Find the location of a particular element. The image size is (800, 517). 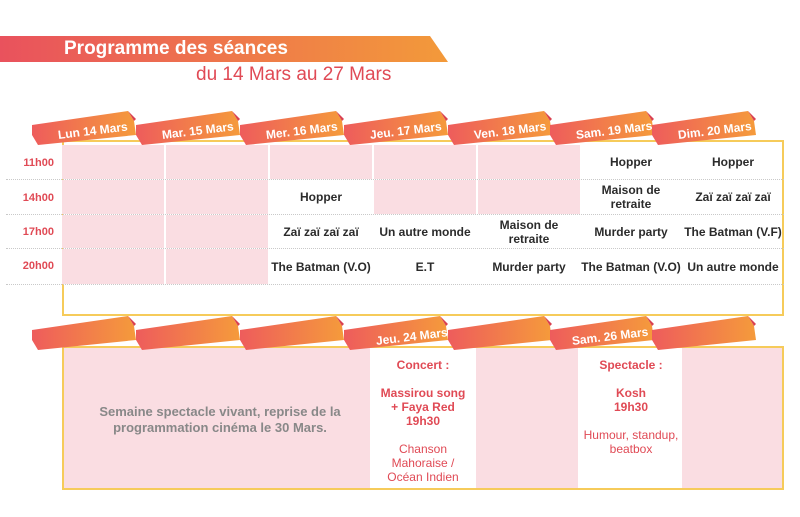

concert-description: Chanson Mahoraise / Océan Indien is located at coordinates (423, 463).